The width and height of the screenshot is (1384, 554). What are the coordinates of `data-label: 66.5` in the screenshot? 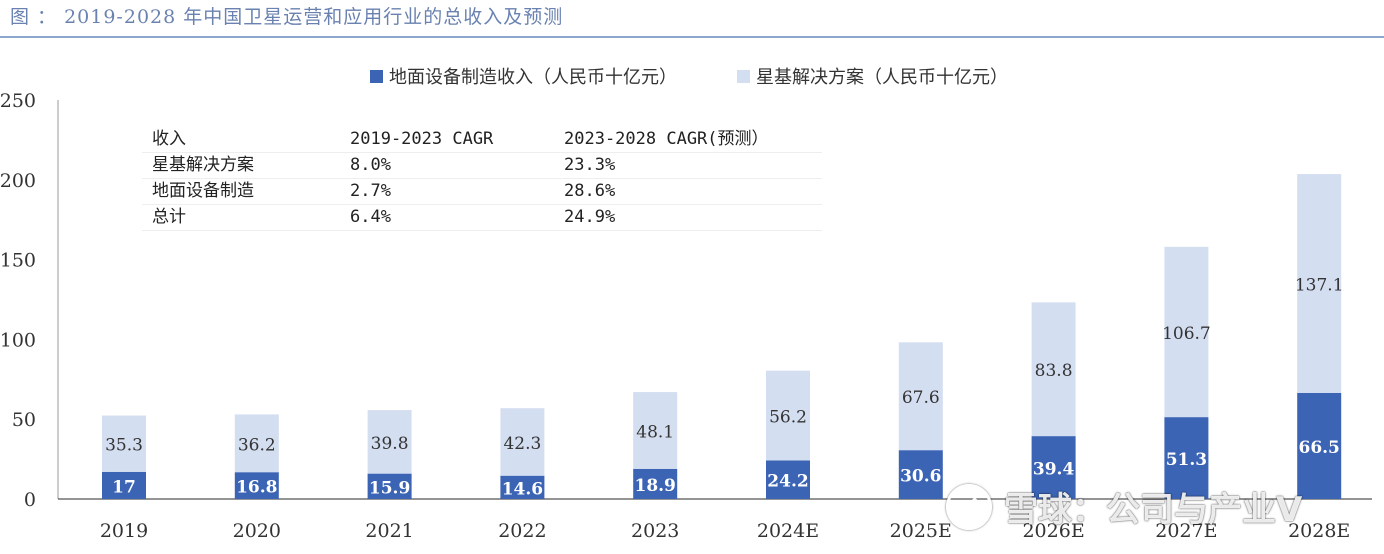 It's located at (1318, 448).